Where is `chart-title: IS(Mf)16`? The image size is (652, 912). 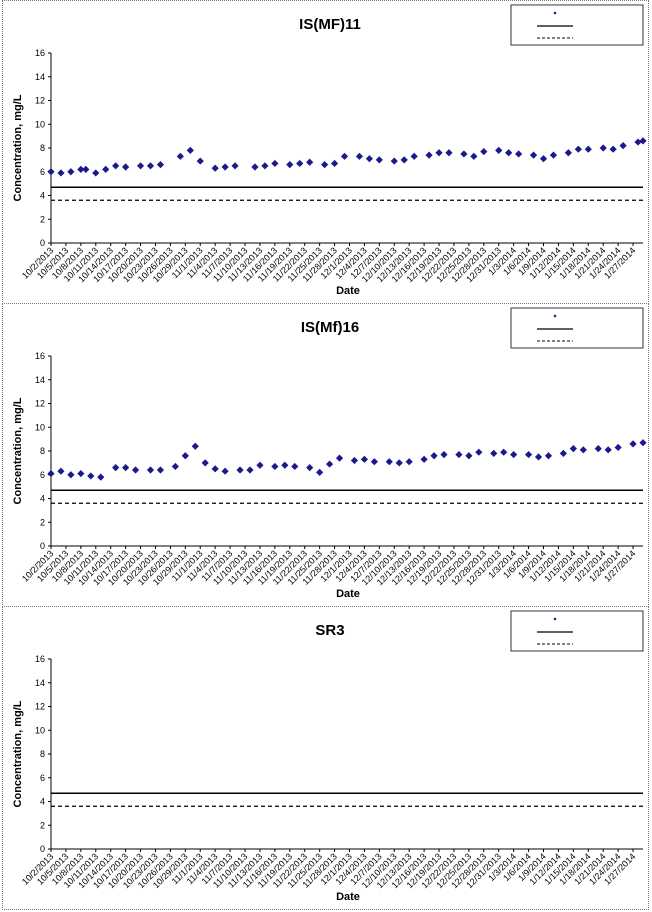
chart-title: IS(Mf)16 is located at coordinates (330, 327).